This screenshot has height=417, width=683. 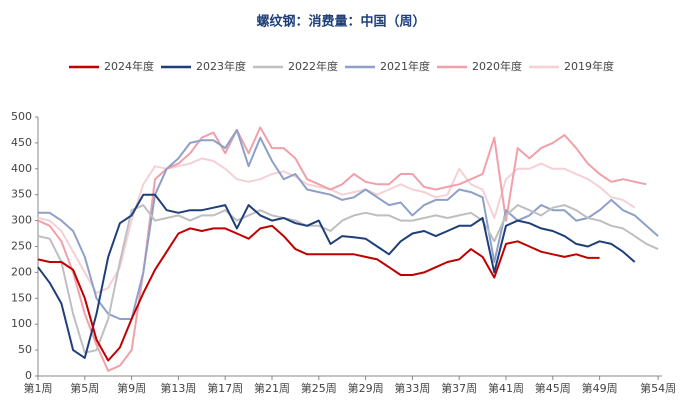 I want to click on chart-title: 螺纹钢：消费量：中国（周）, so click(x=340, y=22).